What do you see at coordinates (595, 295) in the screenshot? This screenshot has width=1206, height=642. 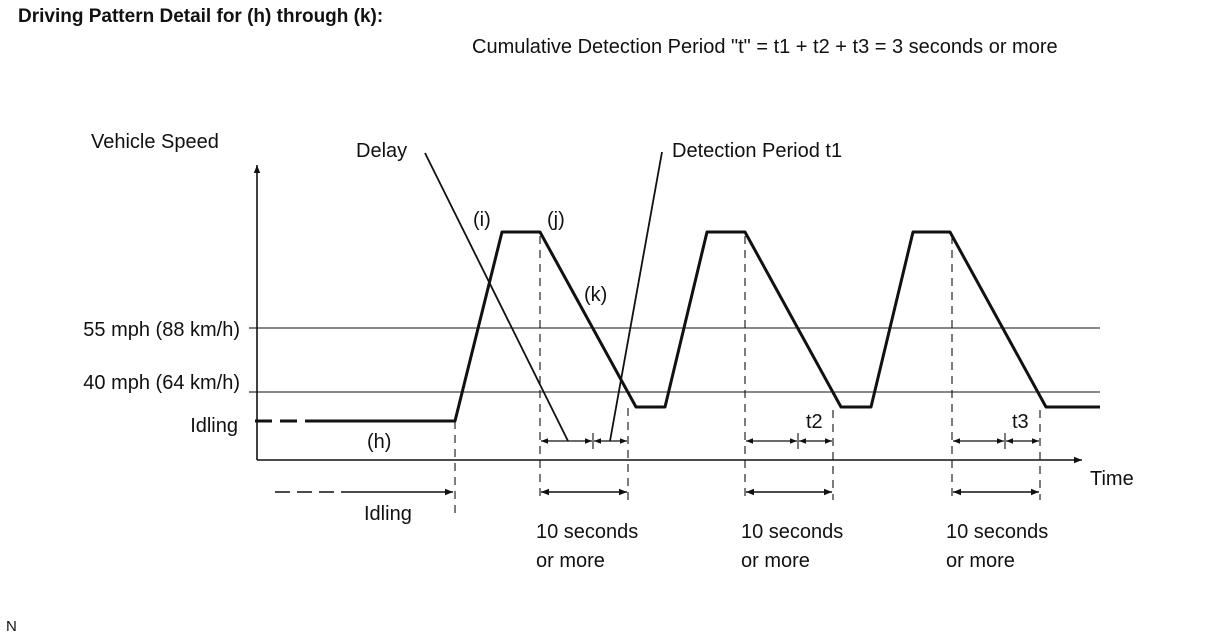 I see `step-k-label: (k)` at bounding box center [595, 295].